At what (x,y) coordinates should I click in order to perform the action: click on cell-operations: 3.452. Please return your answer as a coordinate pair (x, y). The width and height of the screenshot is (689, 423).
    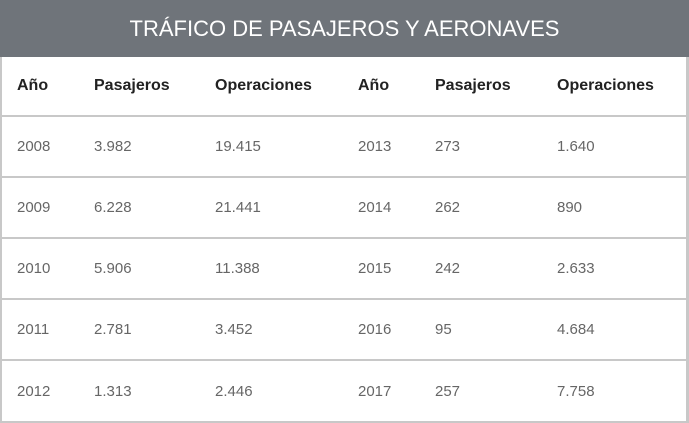
    Looking at the image, I should click on (234, 329).